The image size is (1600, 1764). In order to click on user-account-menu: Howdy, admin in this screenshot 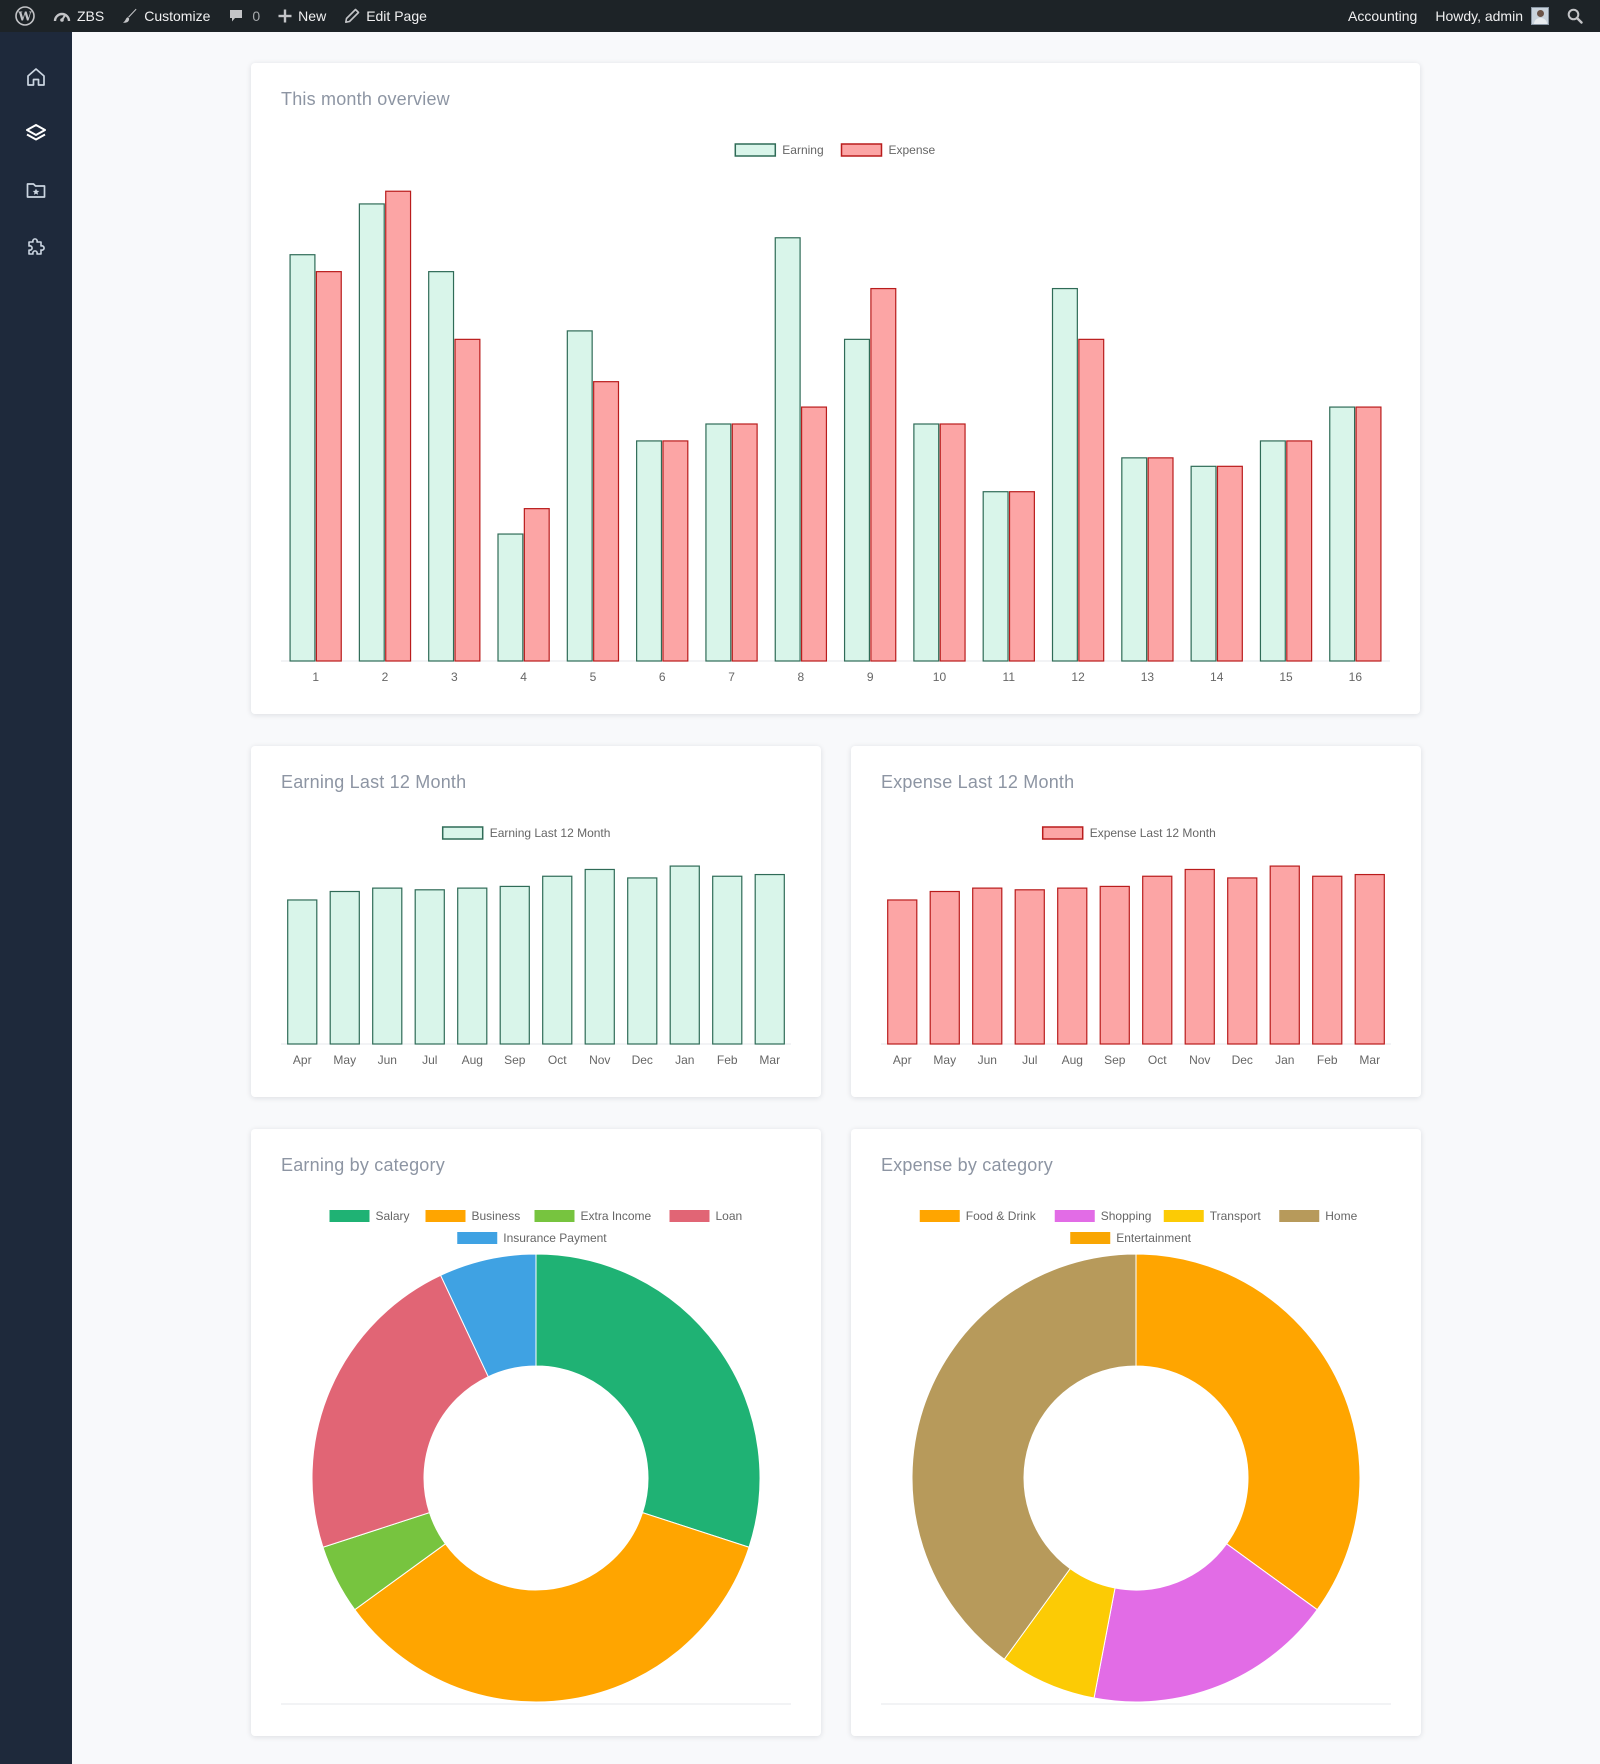, I will do `click(1492, 16)`.